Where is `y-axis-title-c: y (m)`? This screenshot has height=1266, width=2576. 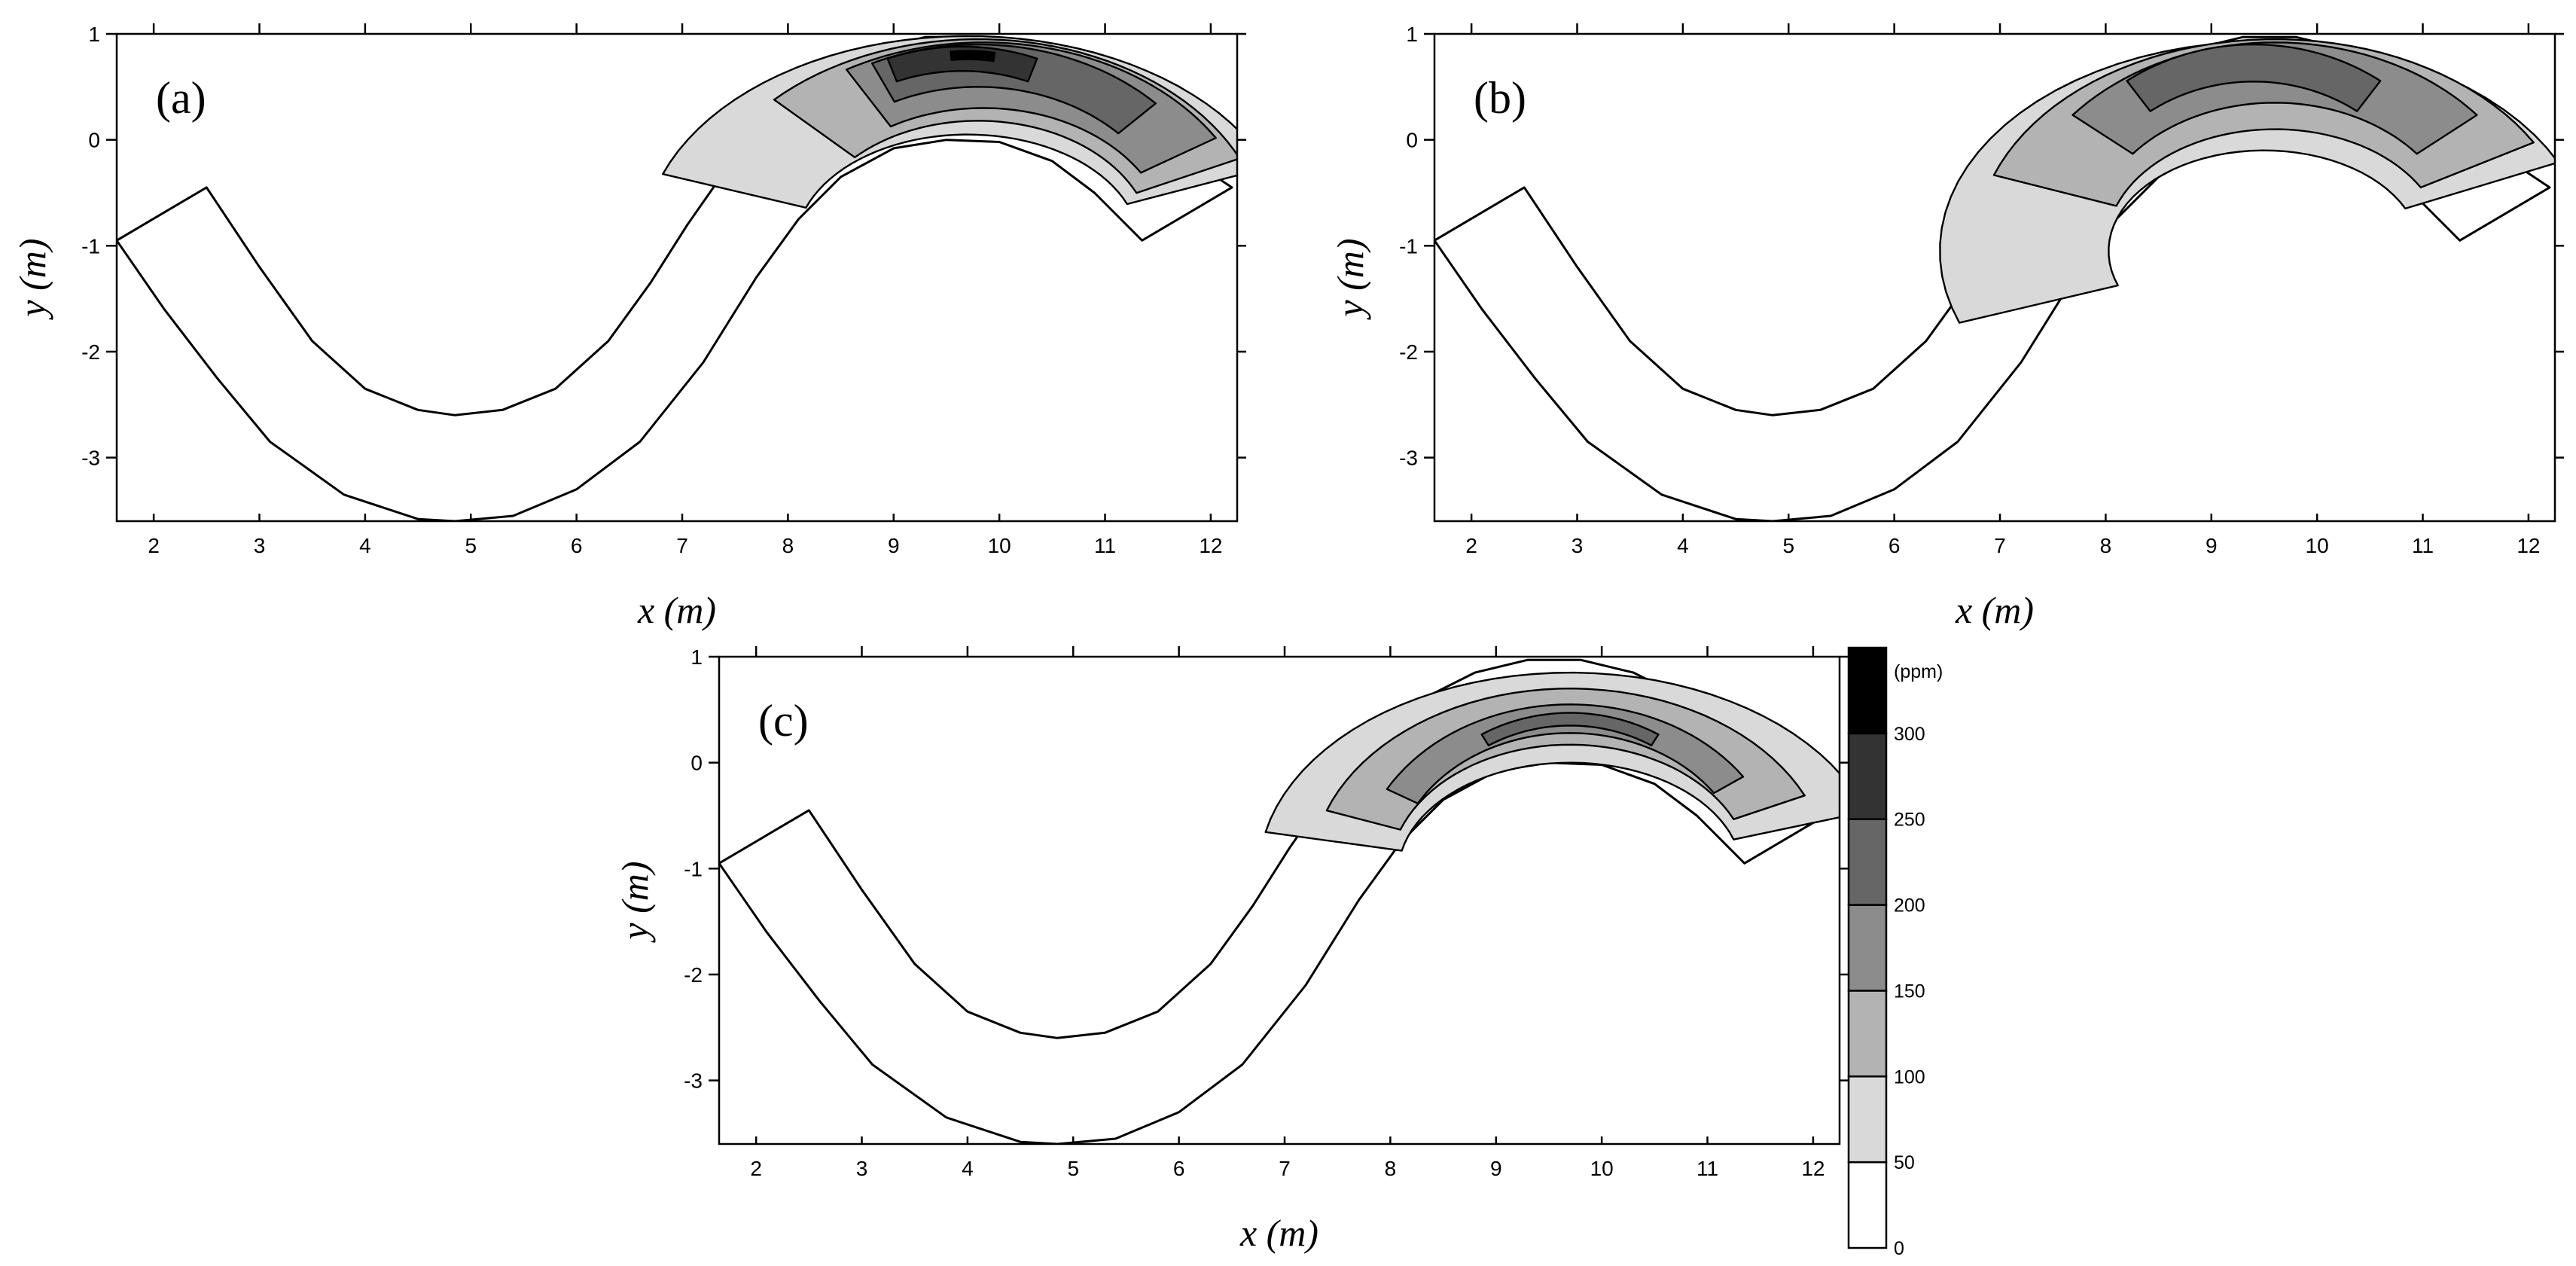
y-axis-title-c: y (m) is located at coordinates (635, 902).